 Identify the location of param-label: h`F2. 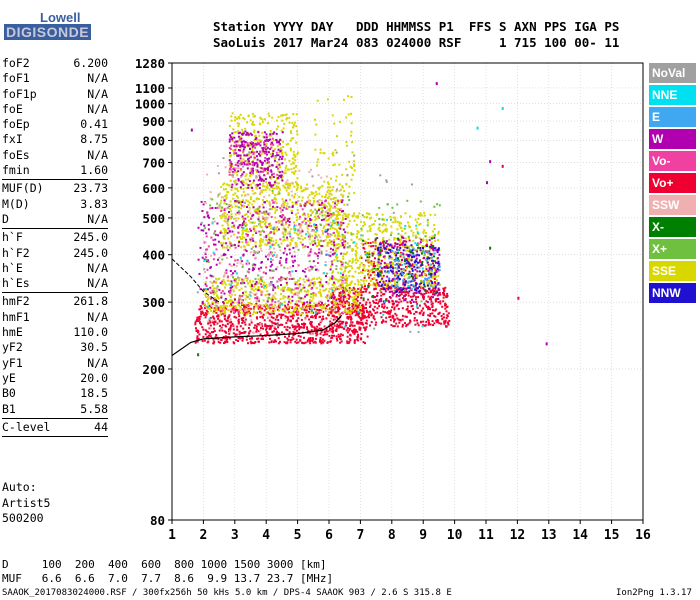
(16, 252).